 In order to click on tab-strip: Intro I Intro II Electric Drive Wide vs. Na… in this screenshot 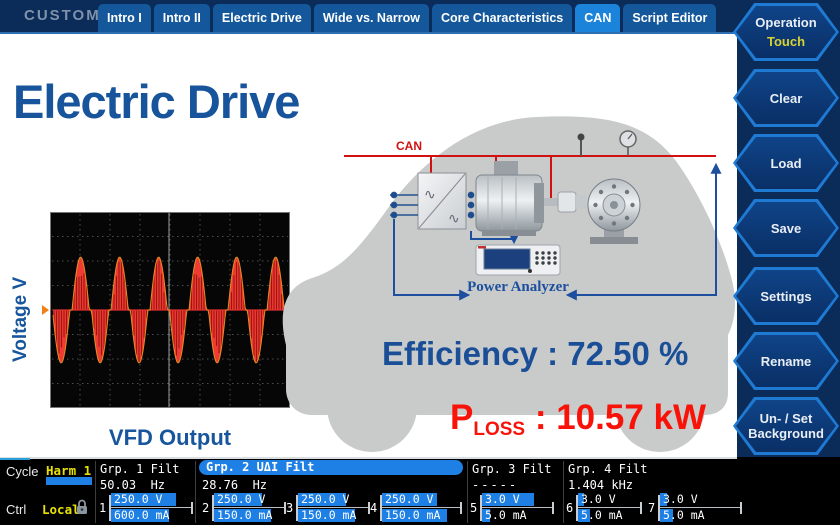, I will do `click(407, 16)`.